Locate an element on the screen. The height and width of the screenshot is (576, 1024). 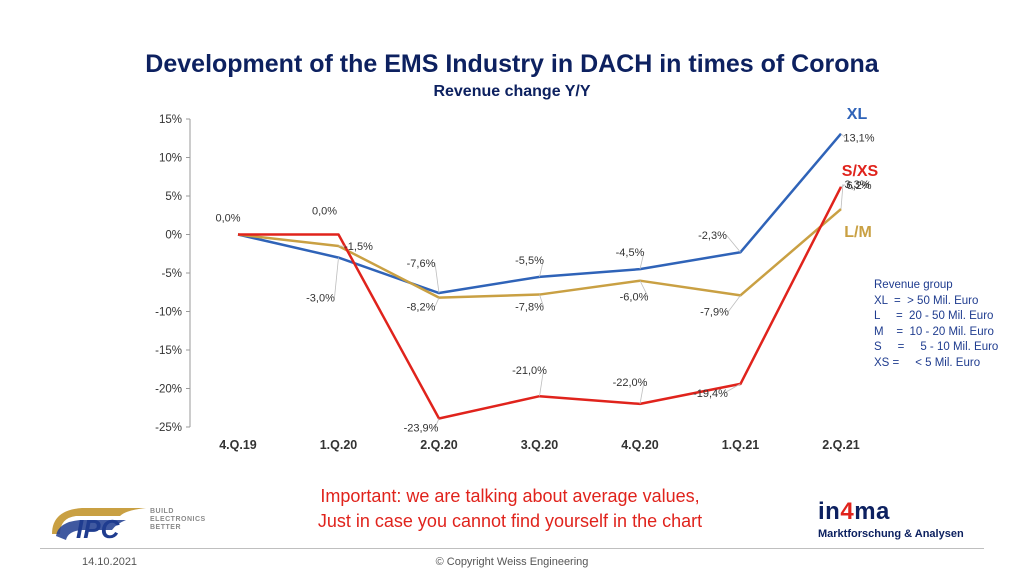
data-label: -4,5% is located at coordinates (630, 253).